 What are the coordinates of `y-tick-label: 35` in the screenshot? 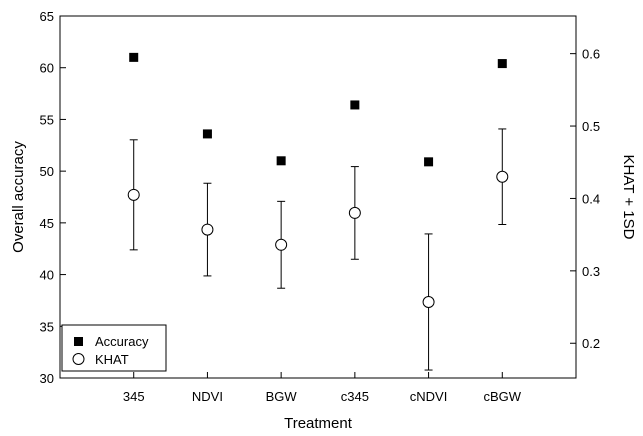 It's located at (47, 326).